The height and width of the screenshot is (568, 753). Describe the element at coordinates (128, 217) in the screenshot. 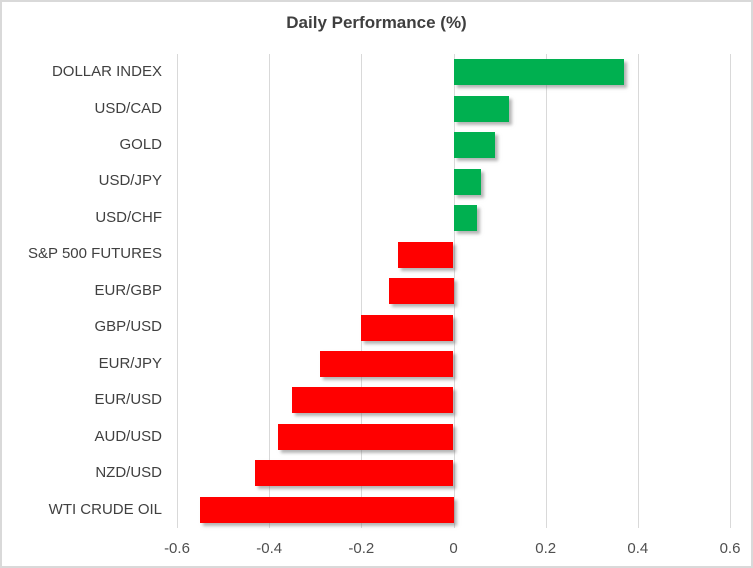

I see `category-label: USD/CHF` at that location.